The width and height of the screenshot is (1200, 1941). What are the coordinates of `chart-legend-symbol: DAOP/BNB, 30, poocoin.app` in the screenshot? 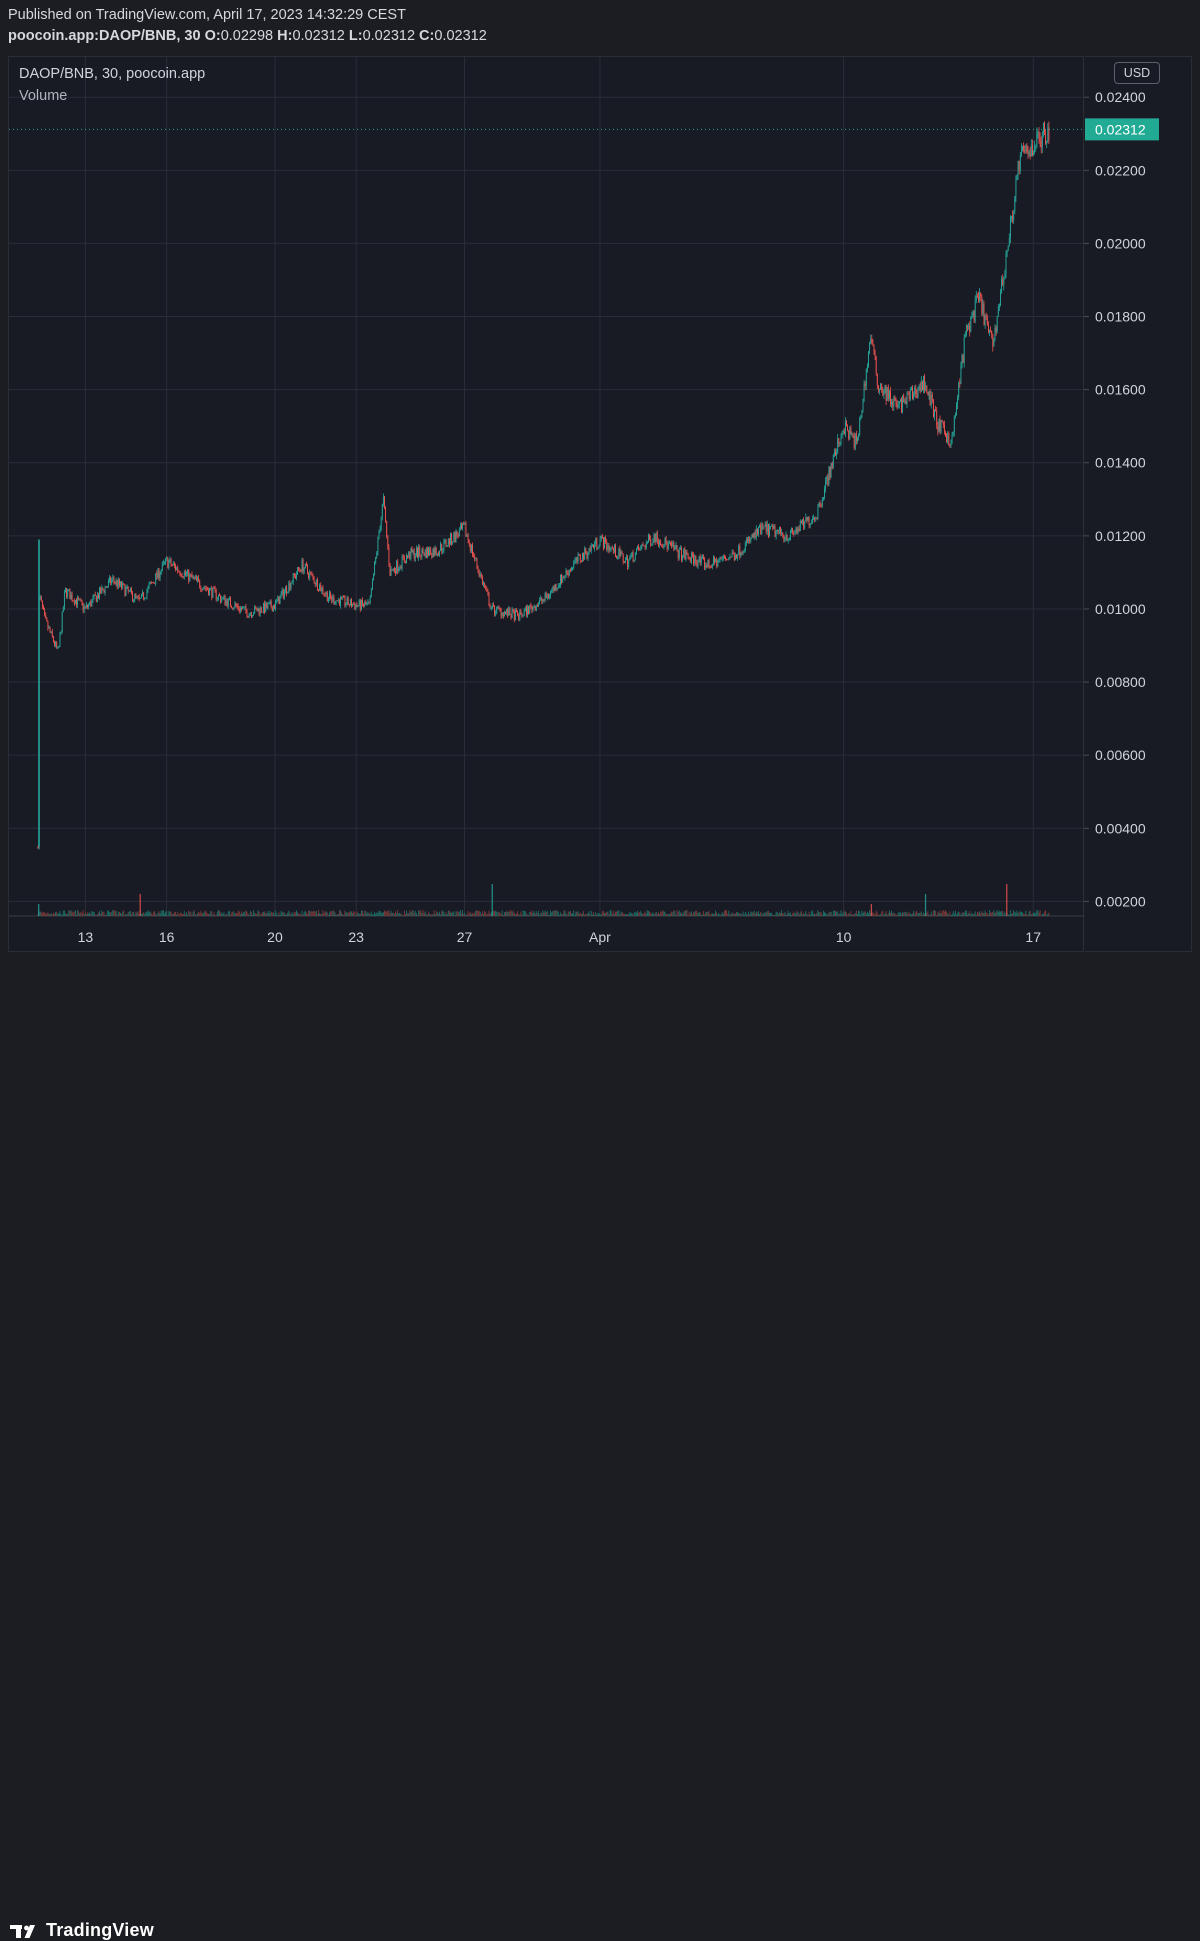 It's located at (112, 74).